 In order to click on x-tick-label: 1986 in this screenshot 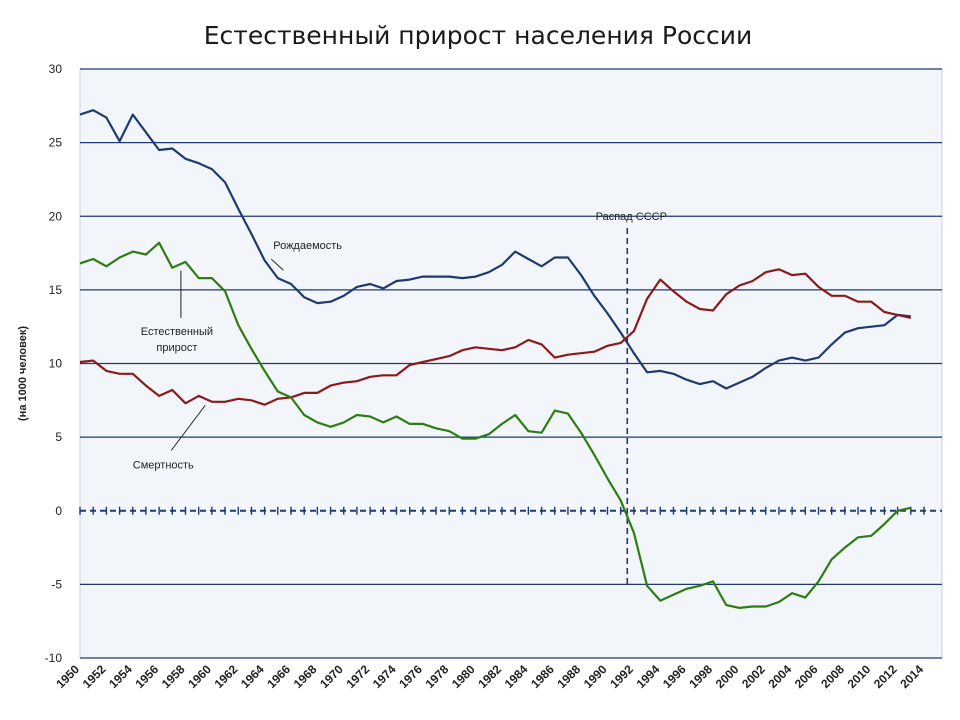, I will do `click(542, 676)`.